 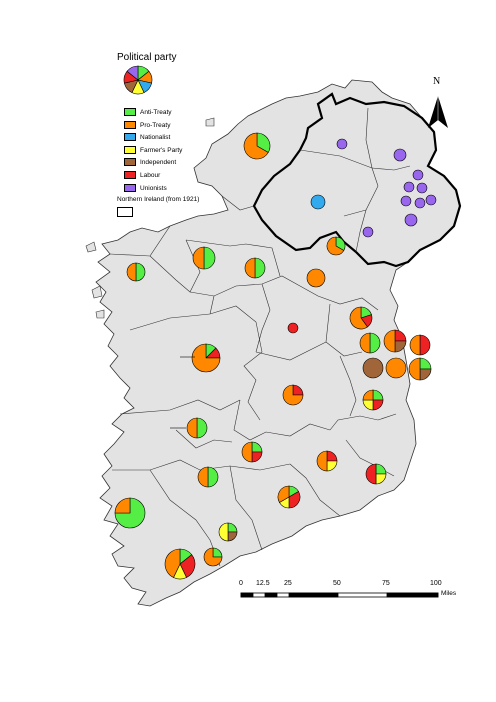 I want to click on legend-ni-border-swatch, so click(x=125, y=212).